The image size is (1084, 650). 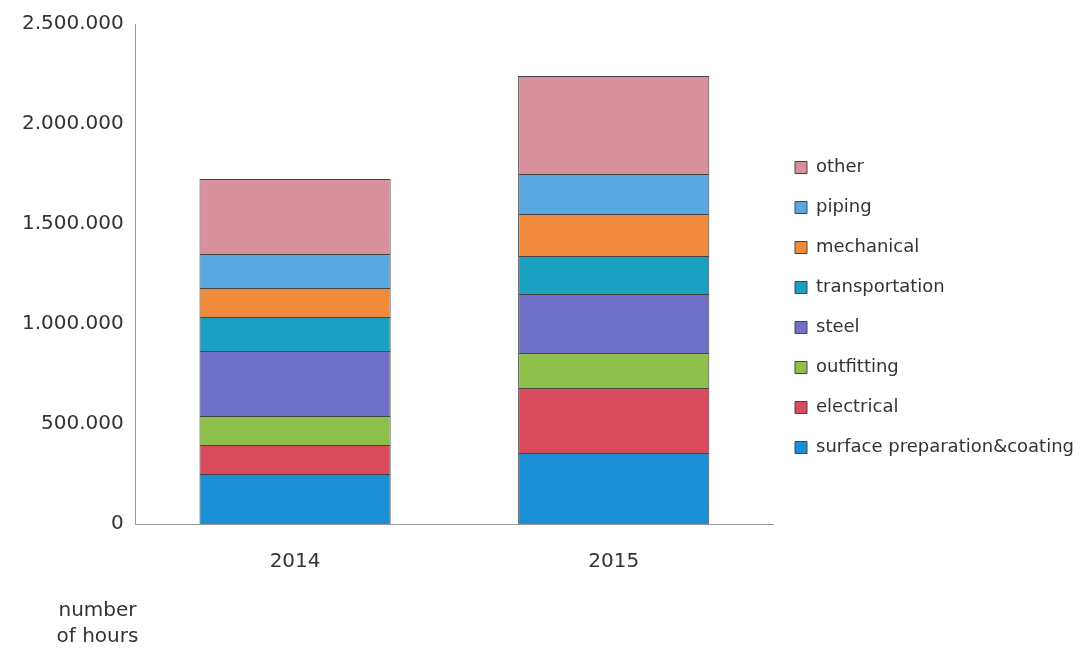 I want to click on y-tick-label: 500.000, so click(x=82, y=422).